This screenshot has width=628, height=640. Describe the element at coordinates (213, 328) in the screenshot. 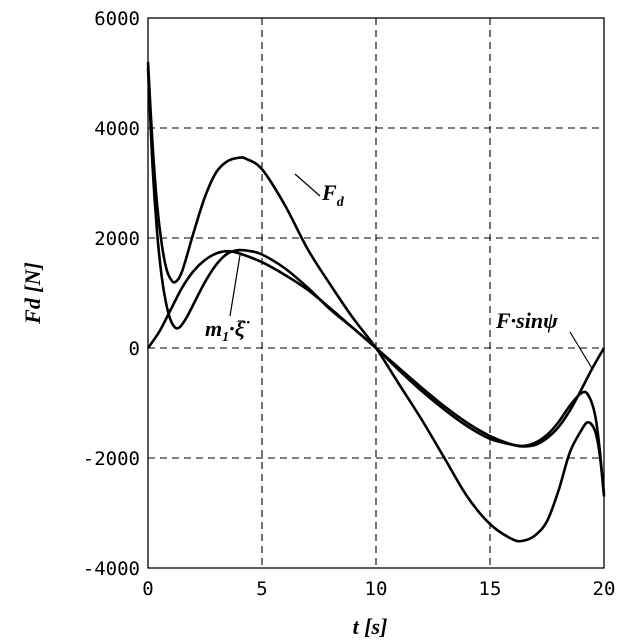

I see `m1-annotation-main: m` at that location.